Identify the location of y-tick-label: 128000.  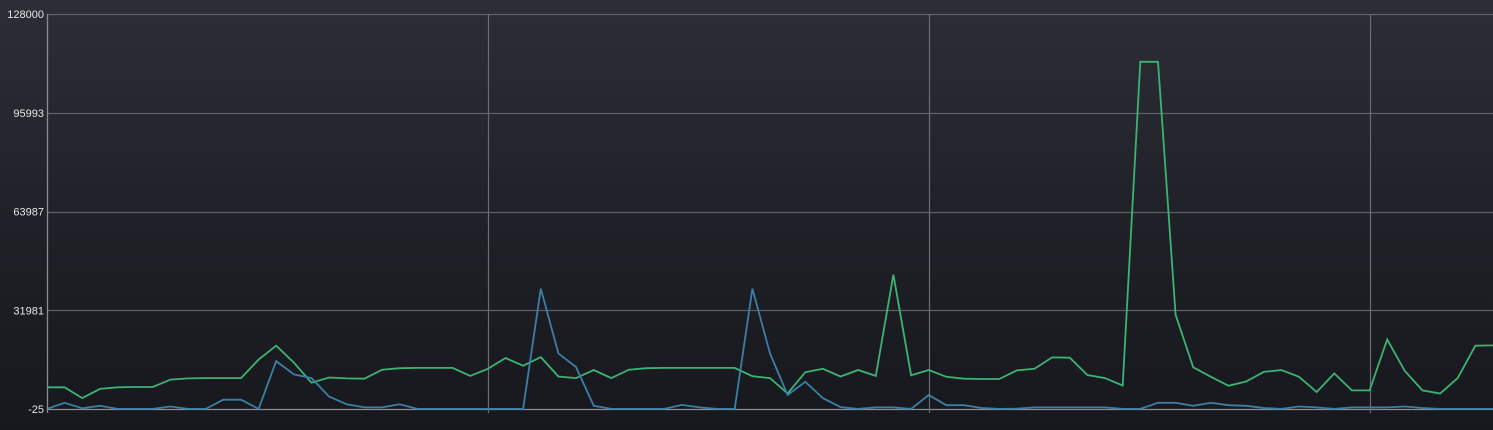
(25, 15).